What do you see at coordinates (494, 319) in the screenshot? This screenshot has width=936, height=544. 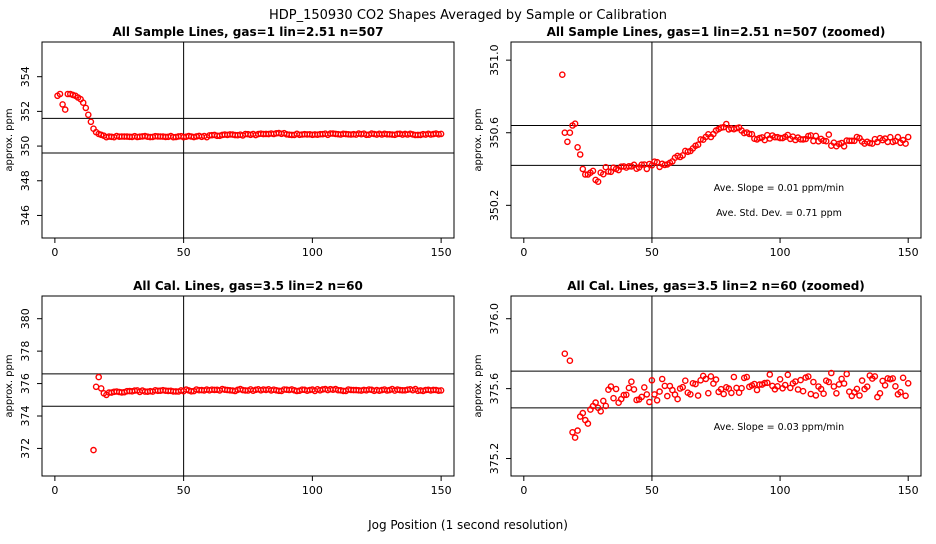 I see `y-tick-label: 376.0` at bounding box center [494, 319].